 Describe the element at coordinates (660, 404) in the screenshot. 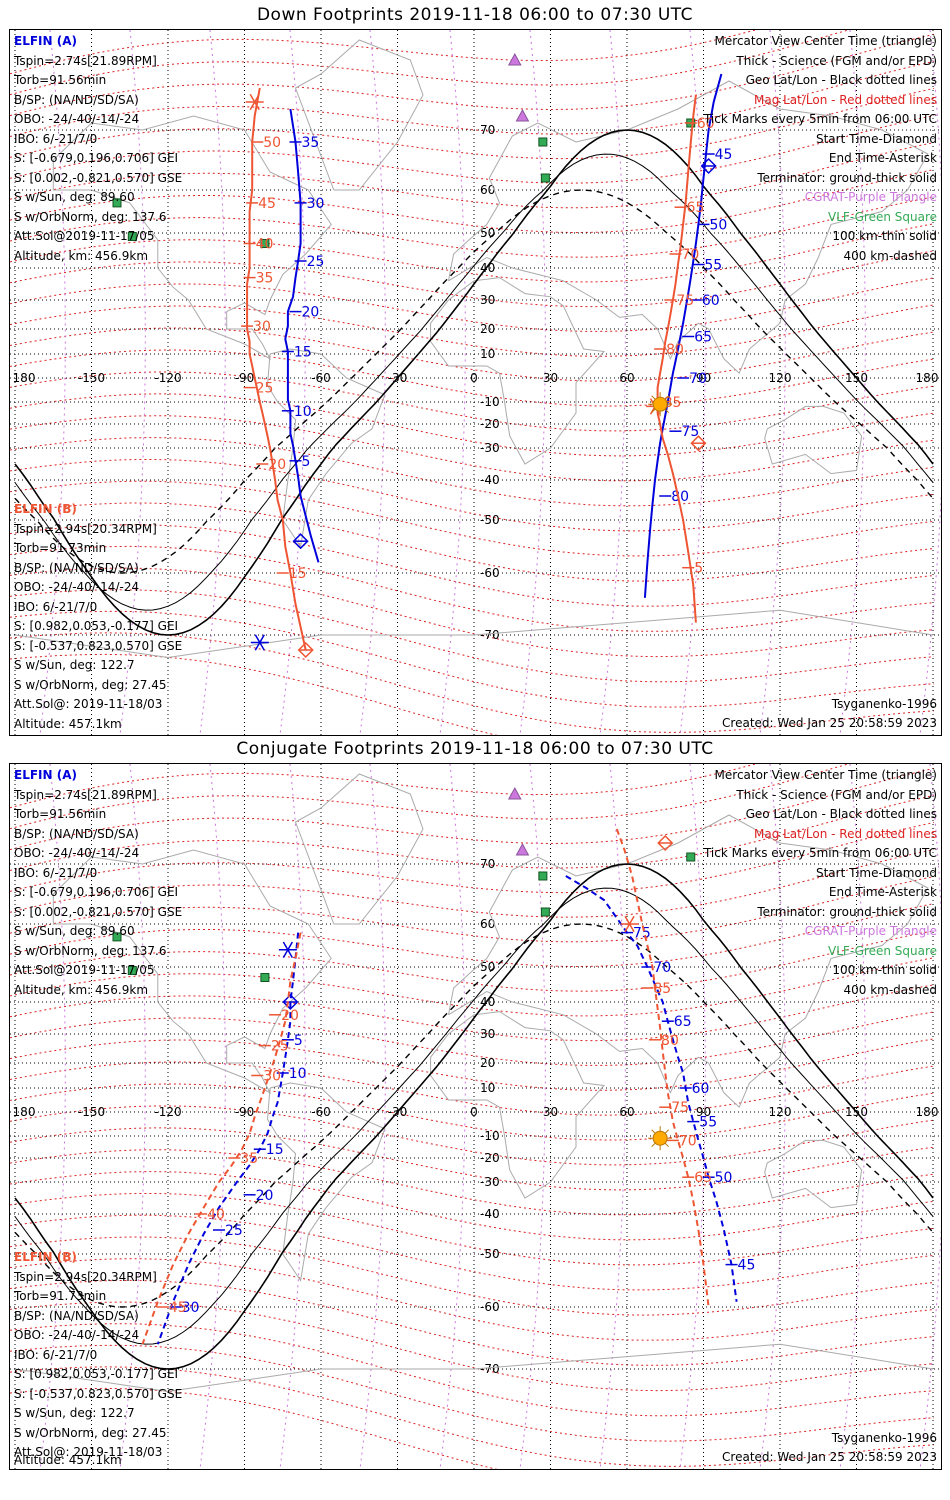

I see `sun-disc` at that location.